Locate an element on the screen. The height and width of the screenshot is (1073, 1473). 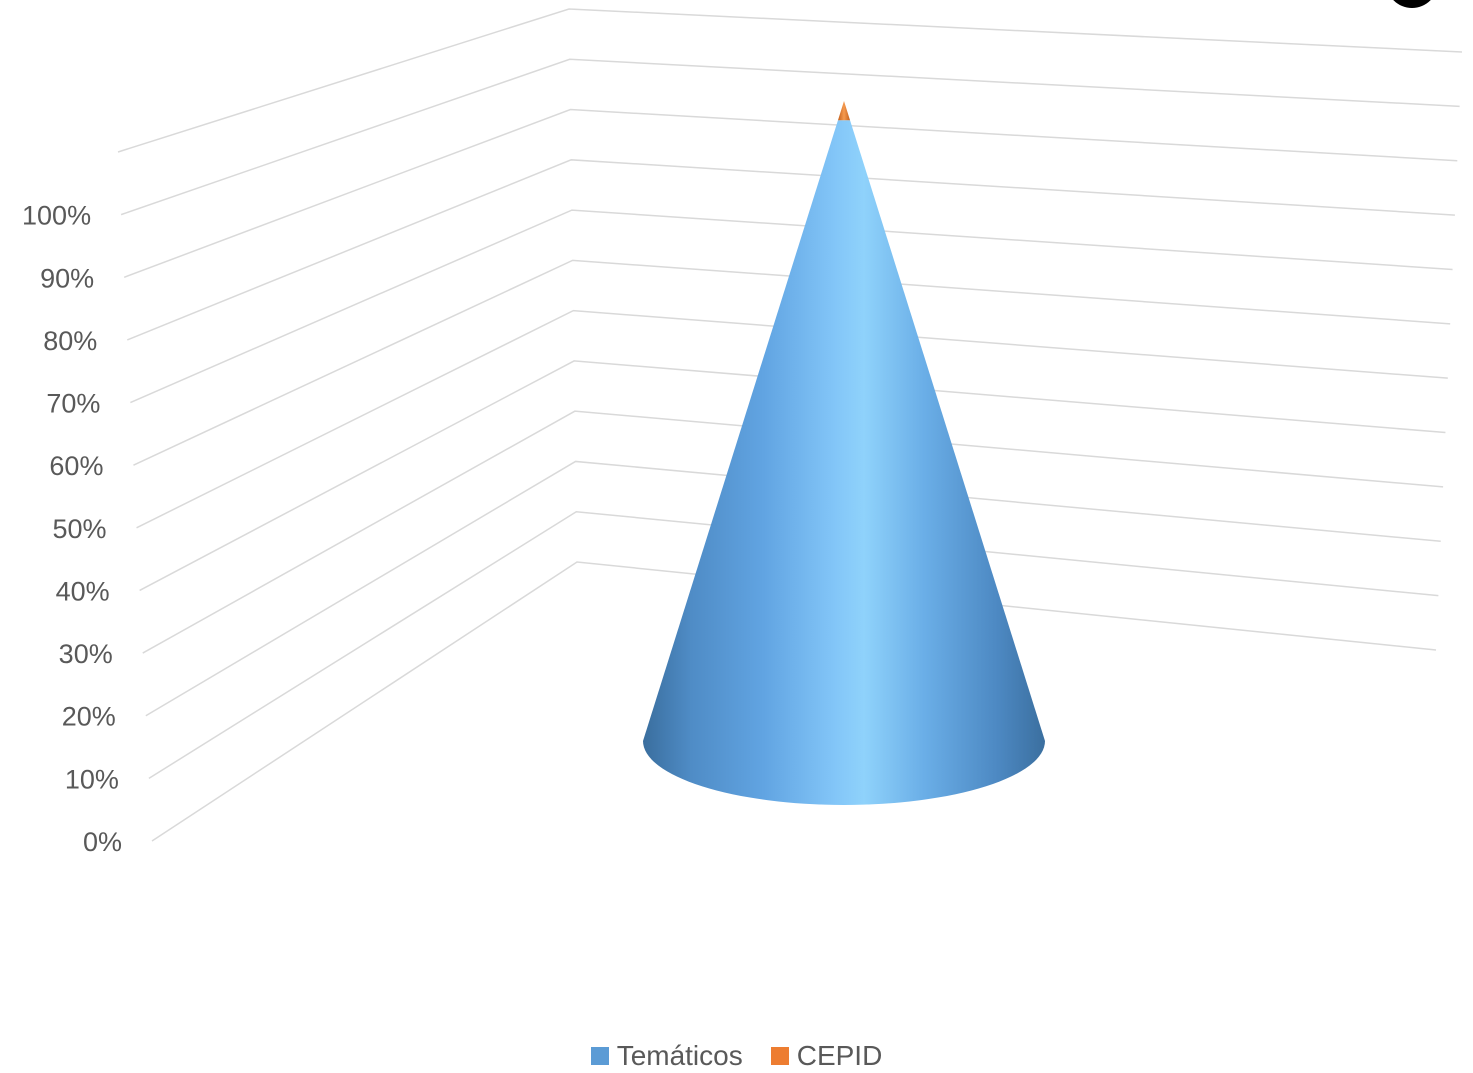
y-tick-label: 80% is located at coordinates (70, 341).